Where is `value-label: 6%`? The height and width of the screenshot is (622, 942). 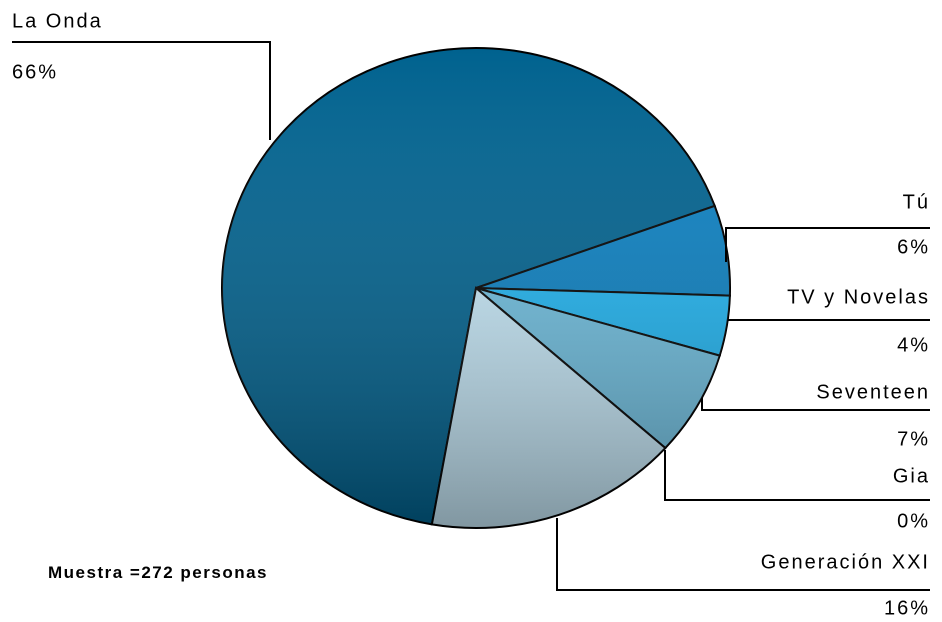
value-label: 6% is located at coordinates (913, 247).